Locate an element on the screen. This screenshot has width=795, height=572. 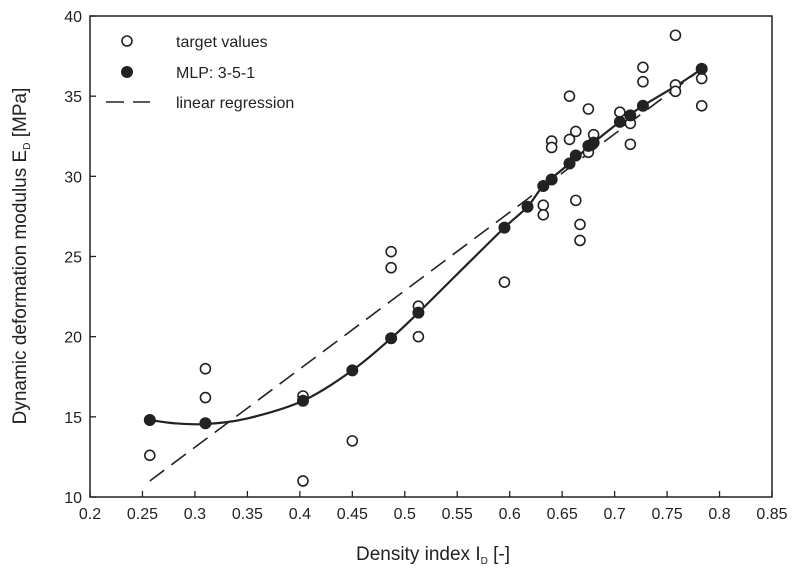
y-tick-label: 25 is located at coordinates (73, 258).